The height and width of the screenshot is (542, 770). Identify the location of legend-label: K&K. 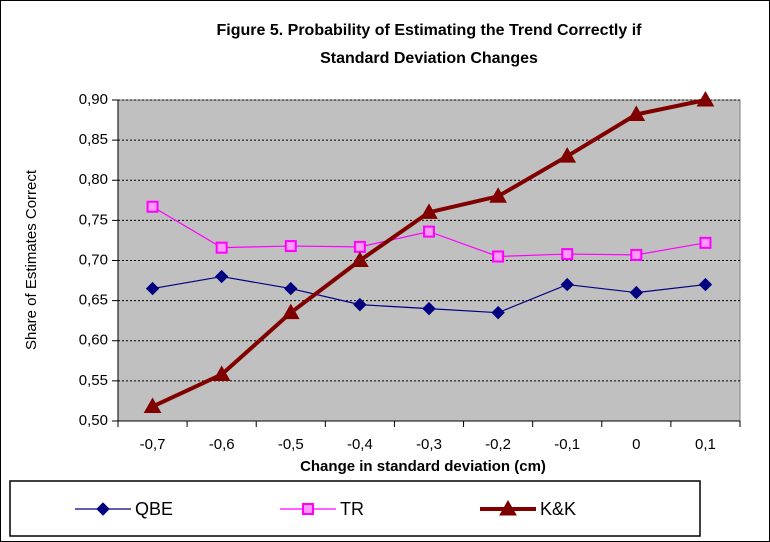
(558, 509).